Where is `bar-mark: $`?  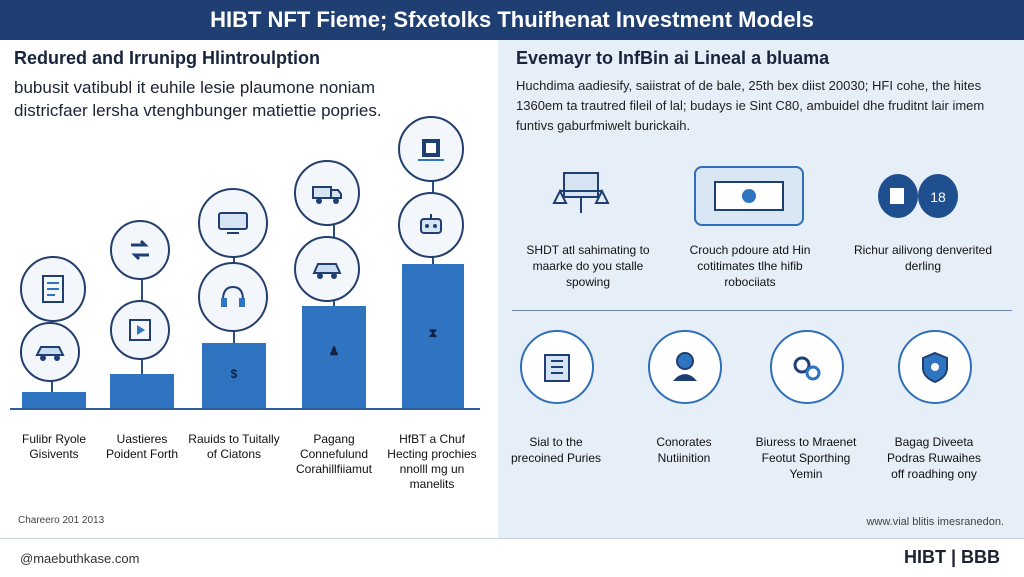
bar-mark: $ is located at coordinates (234, 374).